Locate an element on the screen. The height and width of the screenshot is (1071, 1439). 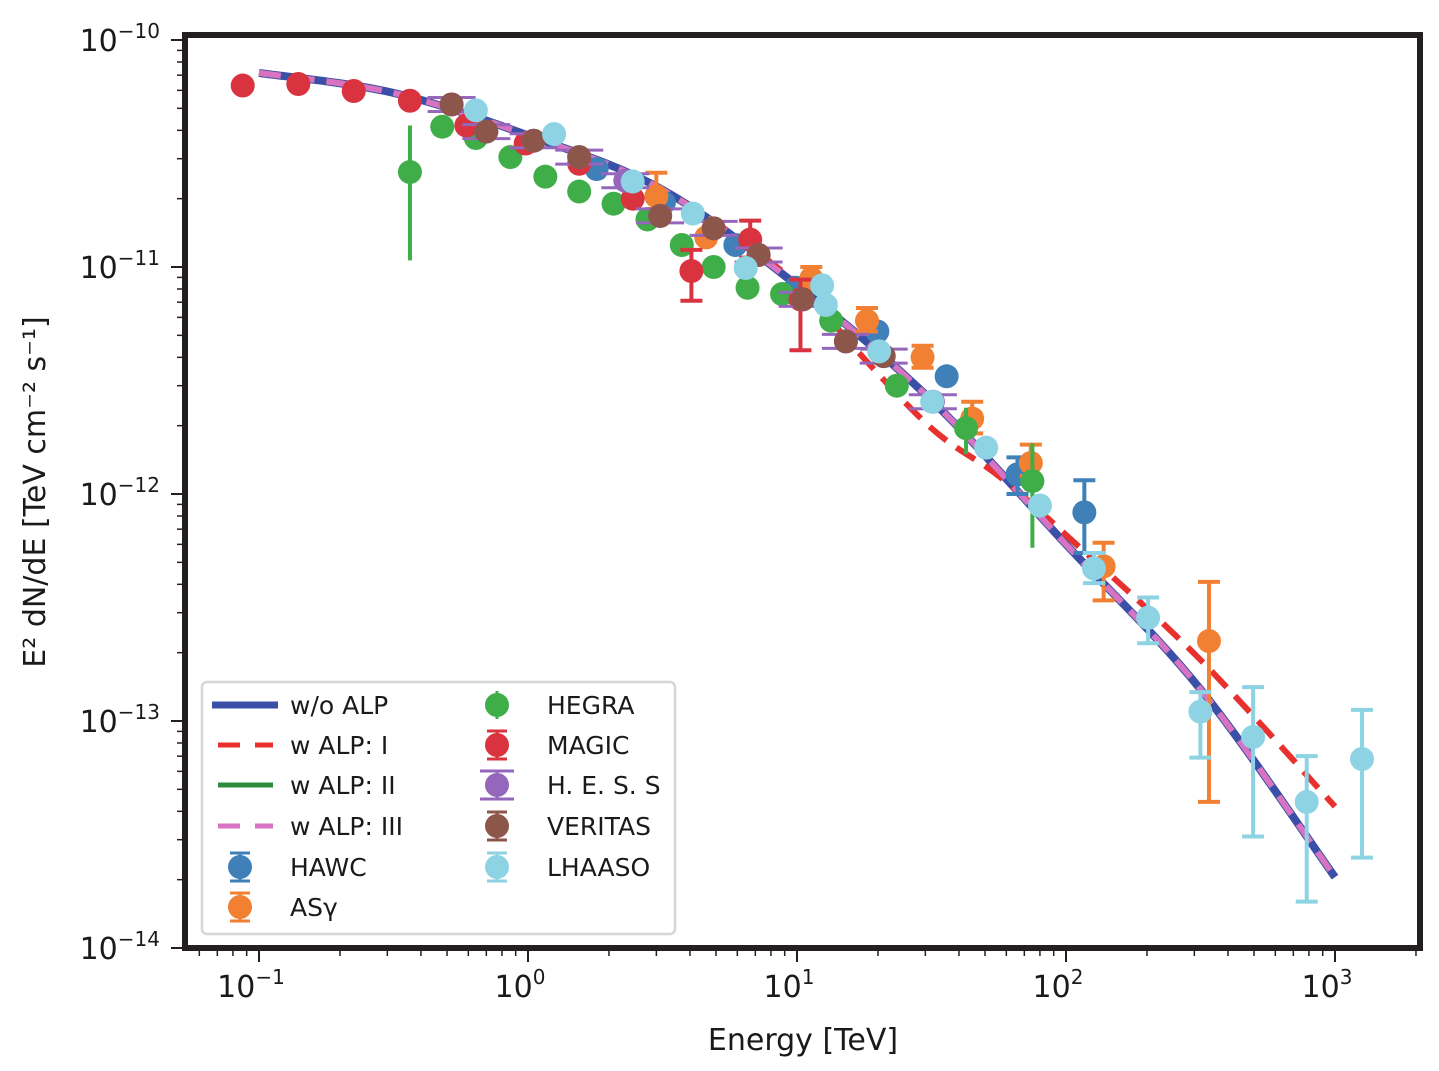
legend-item: HEGRA is located at coordinates (559, 705).